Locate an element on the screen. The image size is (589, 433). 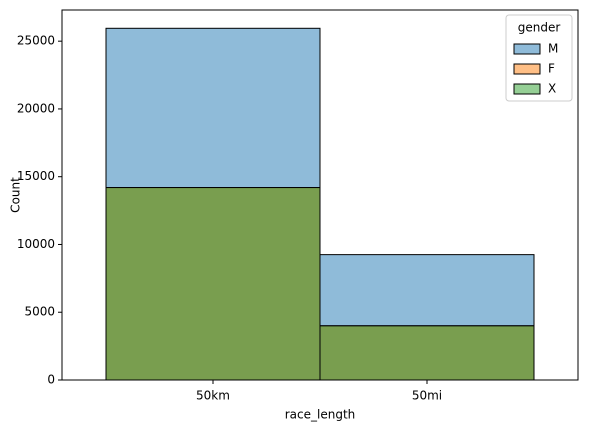
legend-title: gender is located at coordinates (539, 28).